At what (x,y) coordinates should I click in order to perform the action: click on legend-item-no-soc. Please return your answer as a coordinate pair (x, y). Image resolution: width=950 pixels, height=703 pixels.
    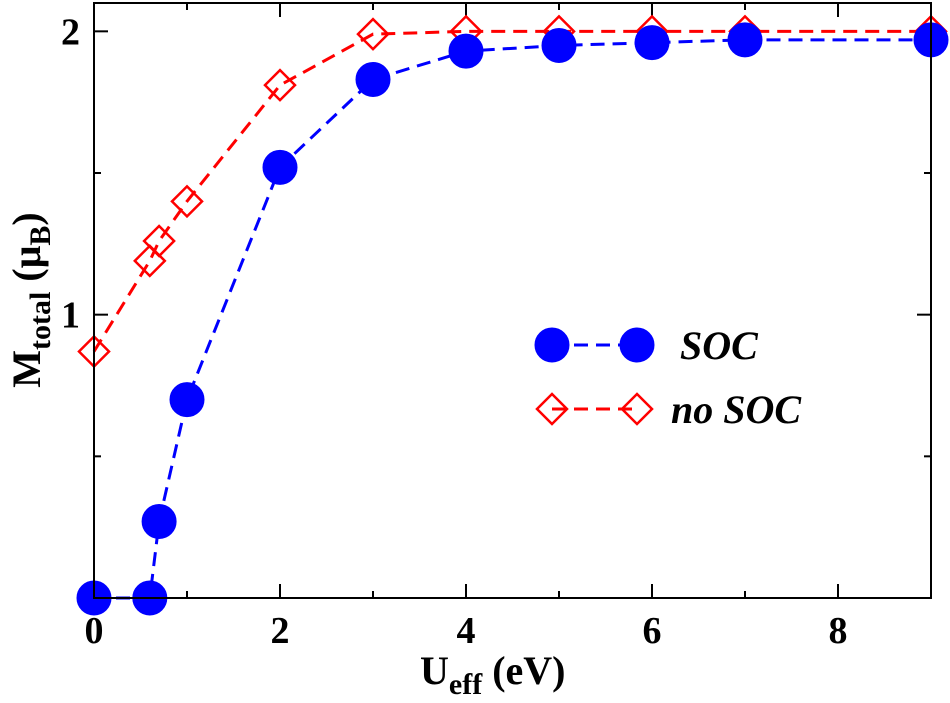
    Looking at the image, I should click on (594, 409).